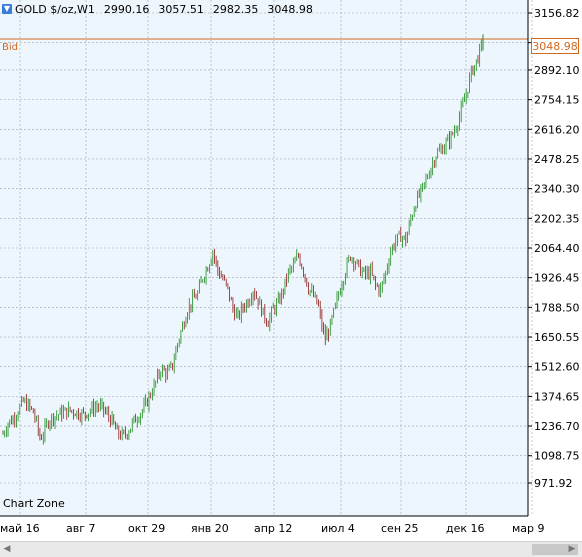  I want to click on horizontal-scrollbar: ◀ ▶, so click(291, 549).